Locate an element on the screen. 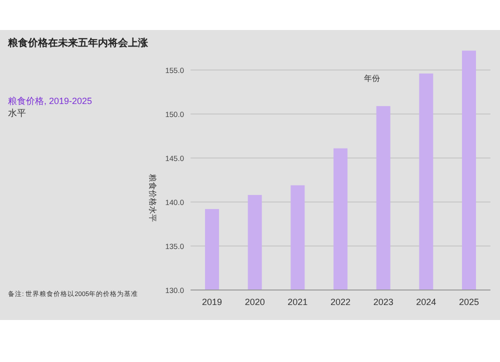 The height and width of the screenshot is (362, 500). xtick: 2025 is located at coordinates (468, 302).